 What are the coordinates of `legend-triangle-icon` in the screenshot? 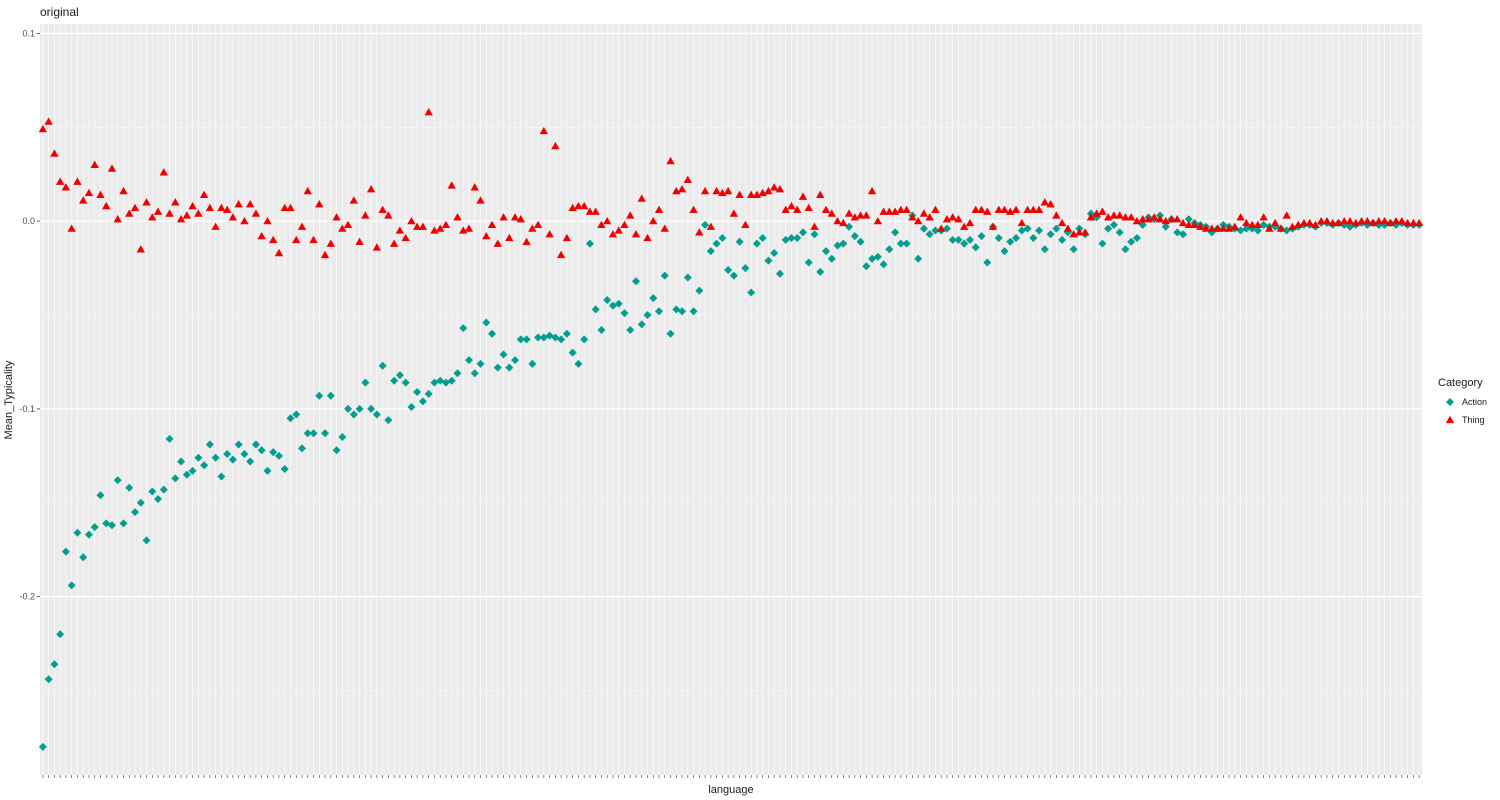 It's located at (1450, 419).